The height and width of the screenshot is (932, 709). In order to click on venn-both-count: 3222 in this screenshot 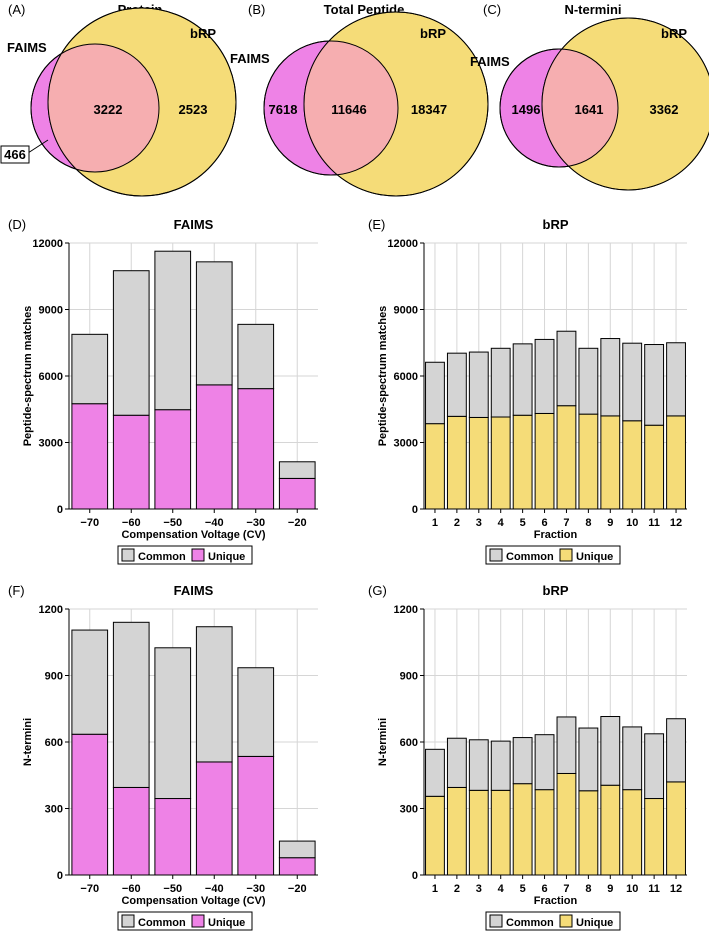, I will do `click(108, 109)`.